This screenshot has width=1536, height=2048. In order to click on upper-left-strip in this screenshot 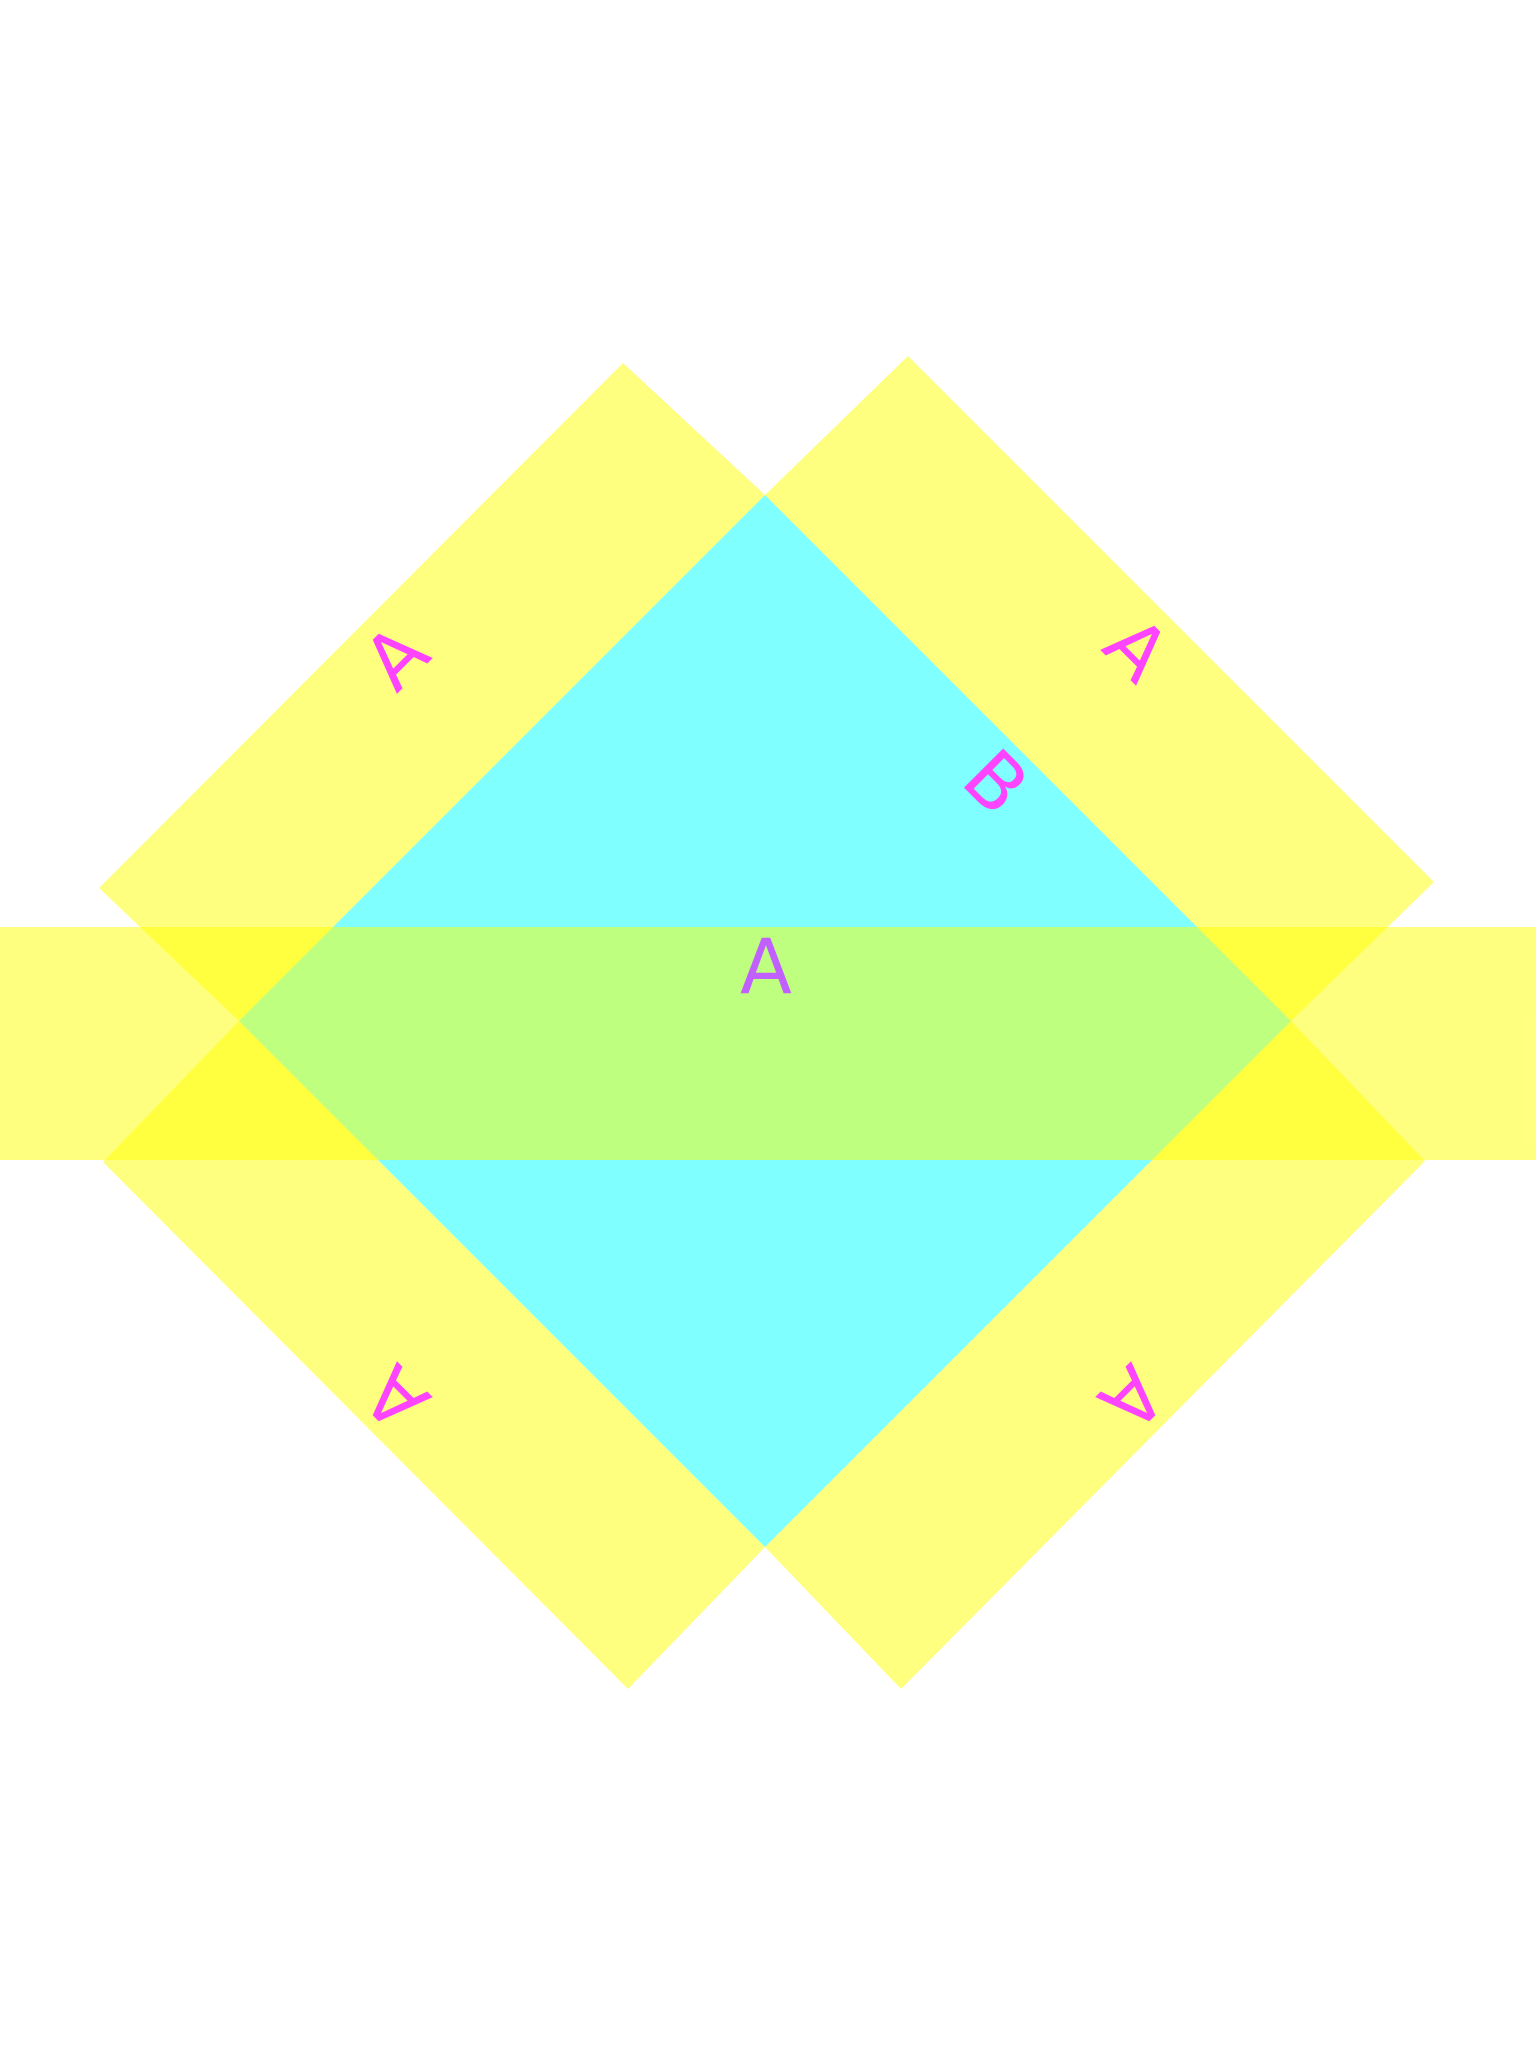, I will do `click(432, 692)`.